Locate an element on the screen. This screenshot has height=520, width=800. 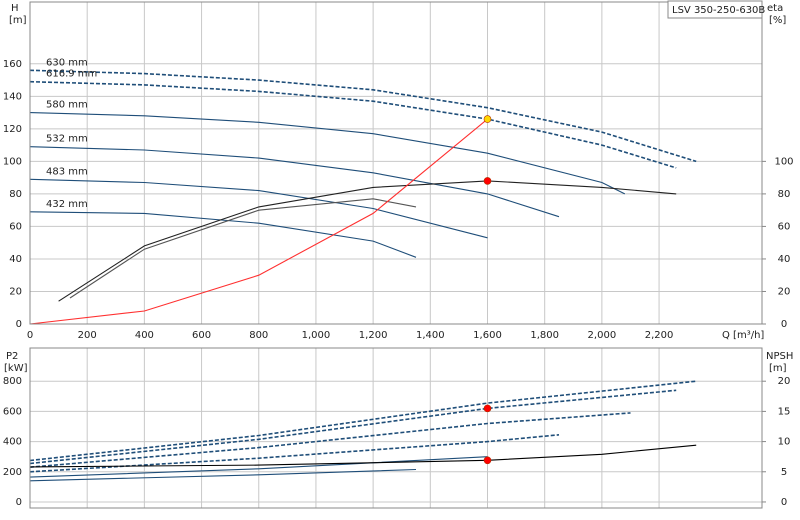
y-tick-label: 160 is located at coordinates (12, 64).